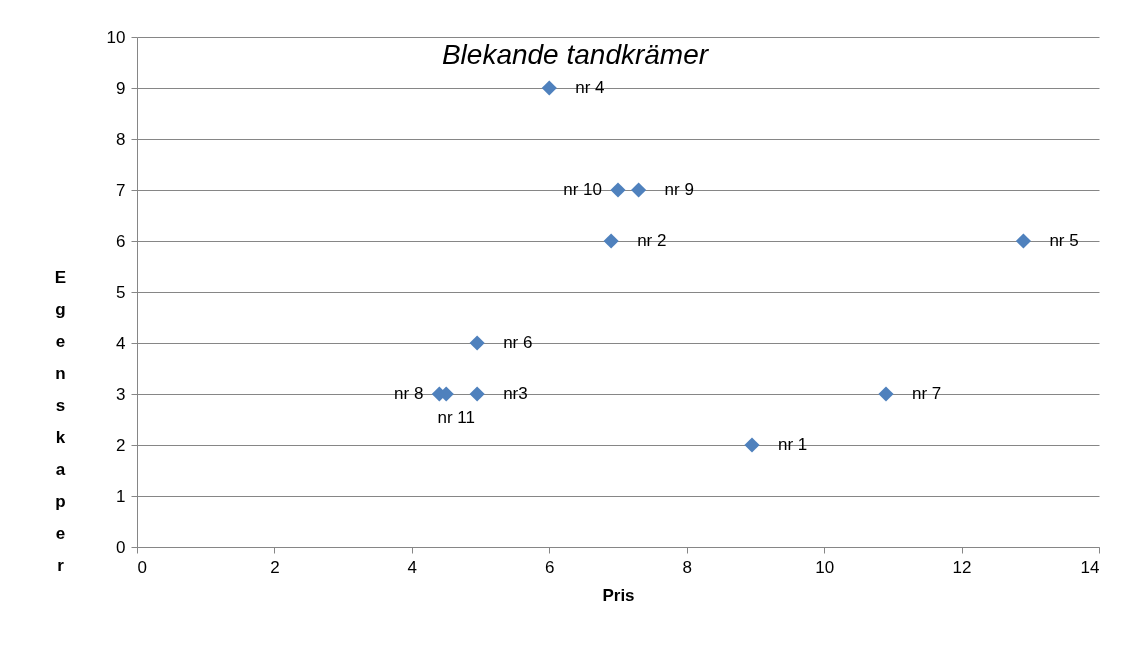 The image size is (1132, 666). I want to click on annotation: nr 11, so click(456, 417).